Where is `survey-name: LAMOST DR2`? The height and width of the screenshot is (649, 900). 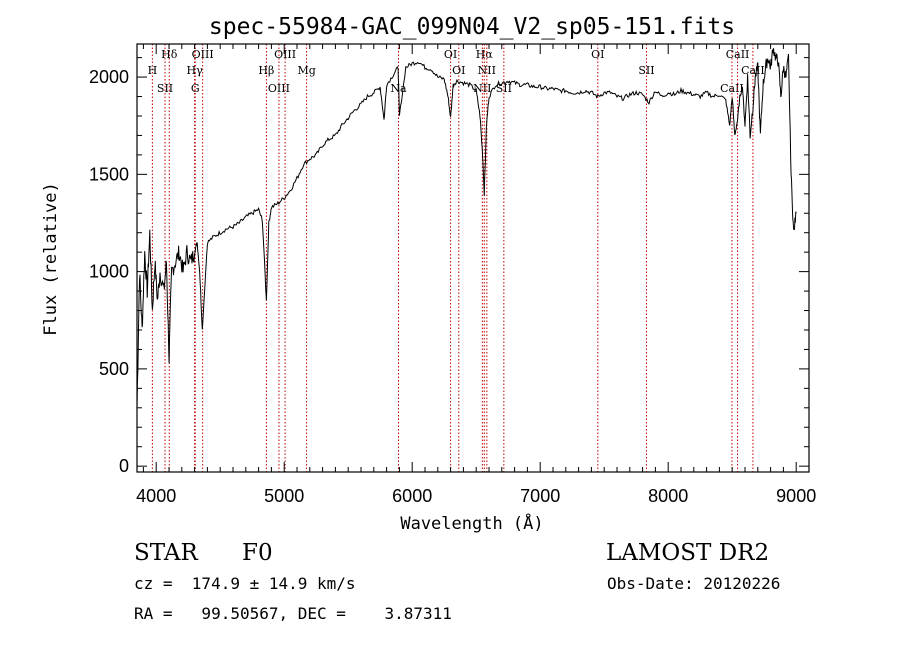 survey-name: LAMOST DR2 is located at coordinates (688, 553).